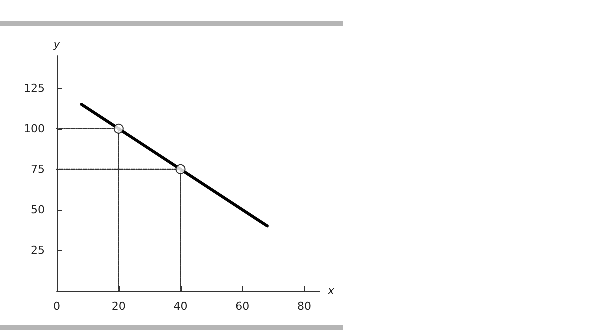 This screenshot has width=615, height=332. Describe the element at coordinates (56, 44) in the screenshot. I see `y-axis-title: y` at that location.